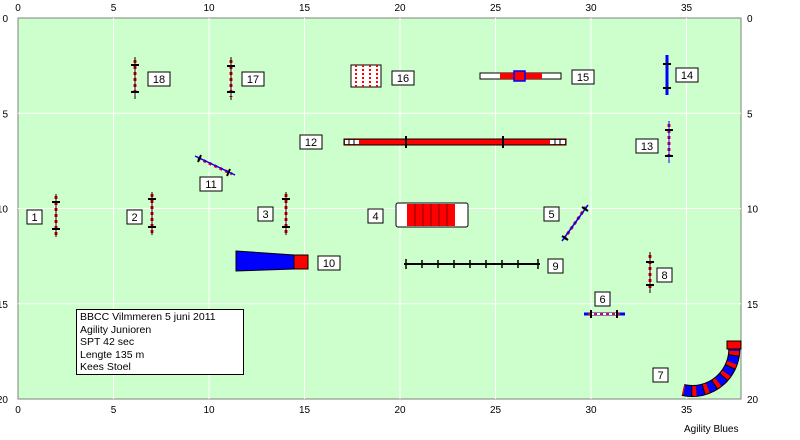 The width and height of the screenshot is (800, 440). I want to click on svg-text: 16, so click(403, 79).